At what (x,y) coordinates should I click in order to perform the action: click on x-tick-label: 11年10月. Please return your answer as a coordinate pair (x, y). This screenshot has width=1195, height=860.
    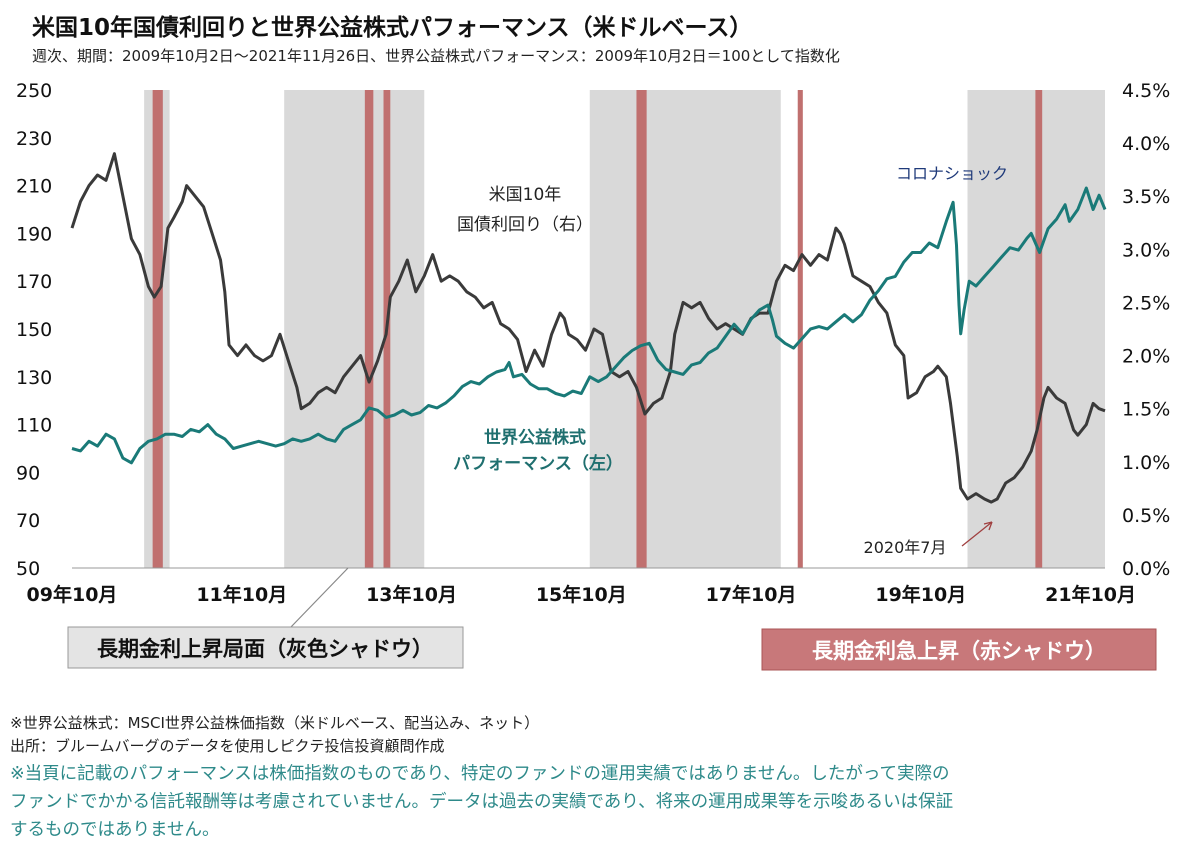
    Looking at the image, I should click on (241, 594).